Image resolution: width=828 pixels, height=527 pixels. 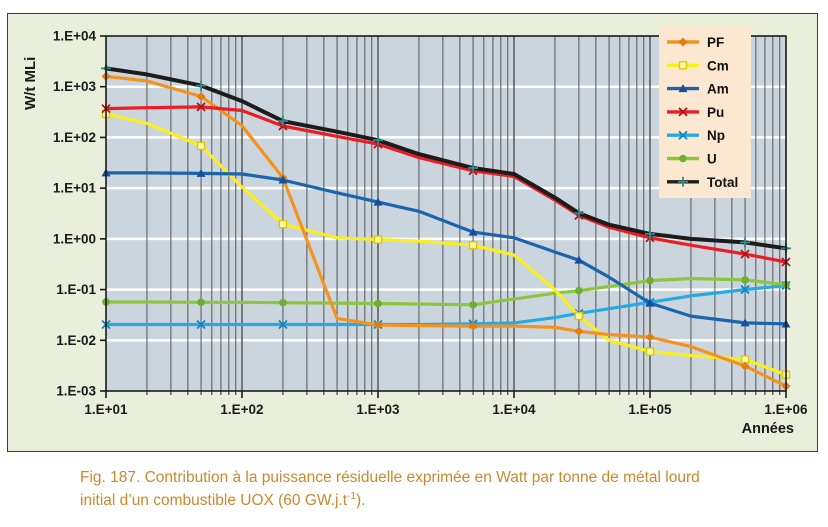 What do you see at coordinates (722, 182) in the screenshot?
I see `legend-label-Total: Total` at bounding box center [722, 182].